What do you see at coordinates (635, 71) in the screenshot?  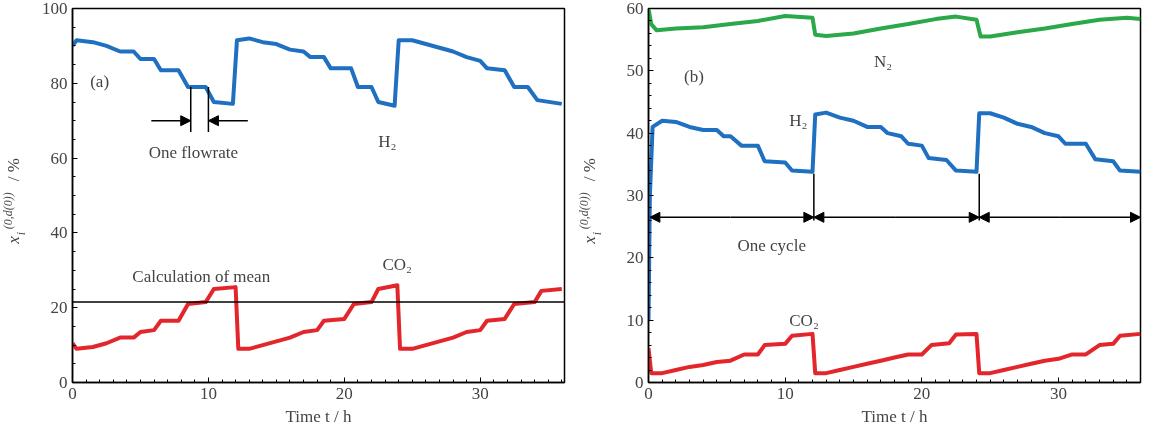 I see `y-tick-label: 50` at bounding box center [635, 71].